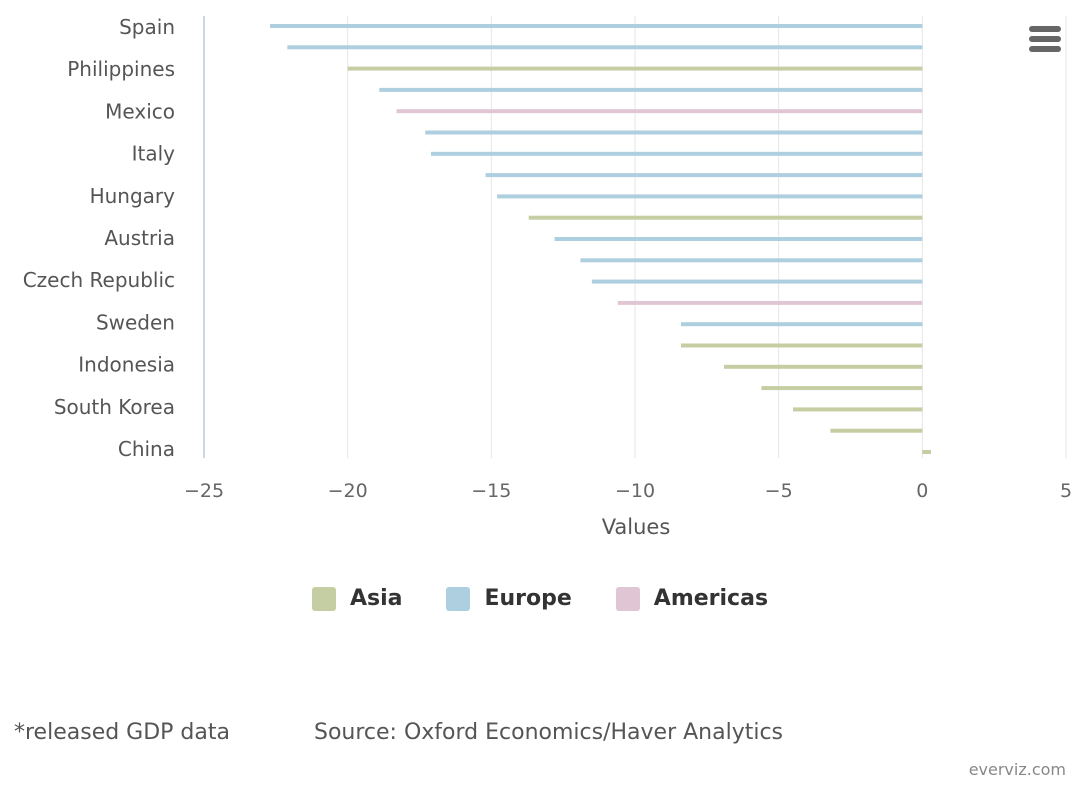 This screenshot has width=1080, height=785. Describe the element at coordinates (147, 27) in the screenshot. I see `category-label: Spain` at that location.